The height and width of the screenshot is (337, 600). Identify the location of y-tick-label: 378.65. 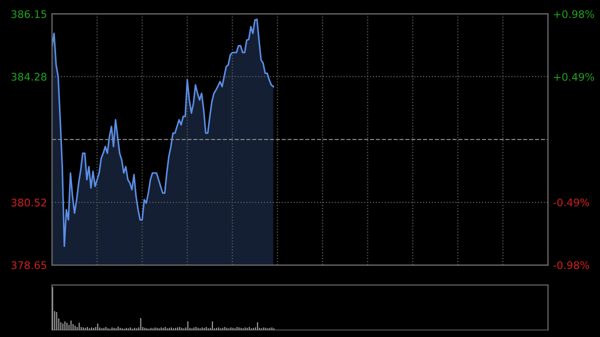
(29, 265).